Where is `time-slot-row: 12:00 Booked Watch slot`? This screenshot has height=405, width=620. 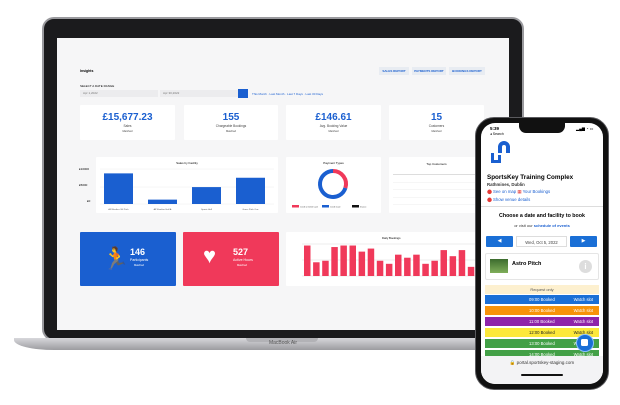
time-slot-row: 12:00 Booked Watch slot is located at coordinates (542, 332).